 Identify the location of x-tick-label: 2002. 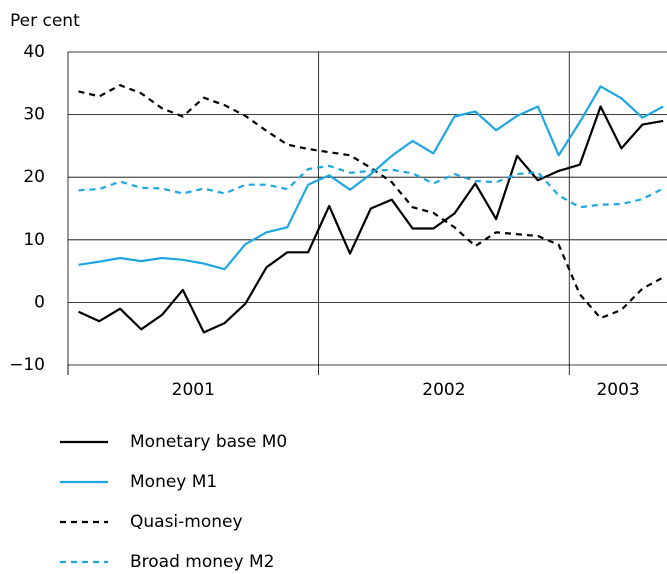
(443, 390).